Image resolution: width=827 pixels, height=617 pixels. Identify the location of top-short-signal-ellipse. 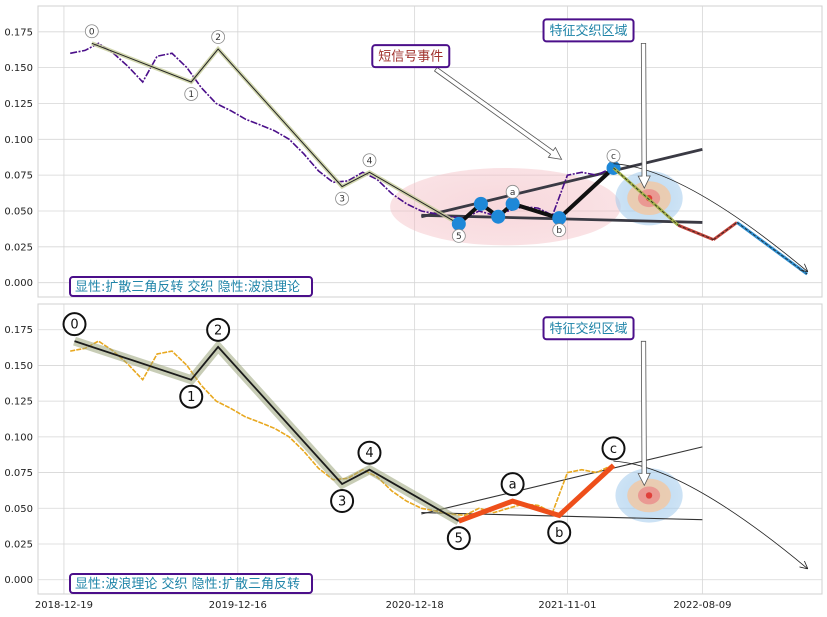
(505, 206).